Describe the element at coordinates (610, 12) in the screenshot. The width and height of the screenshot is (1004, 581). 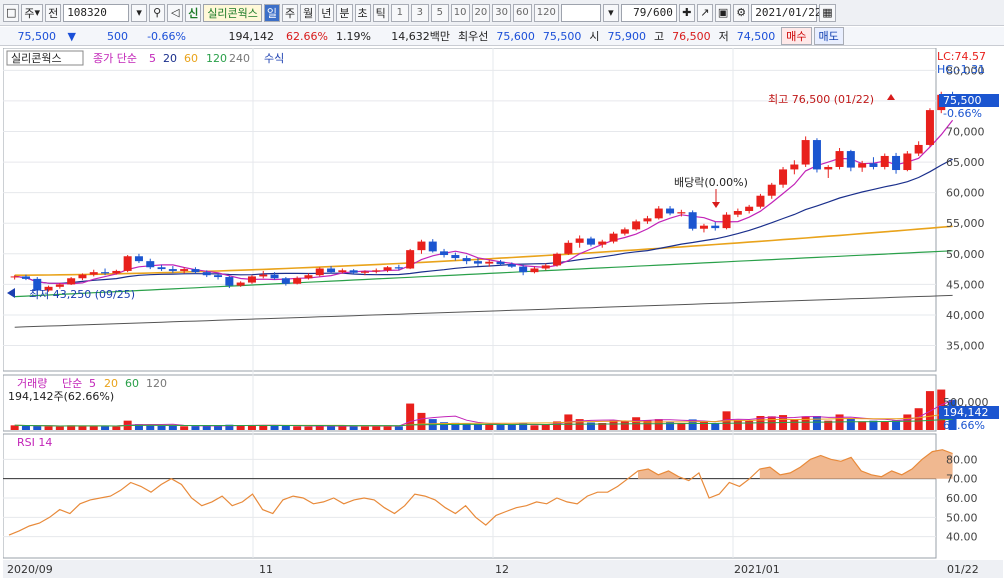
I see `interval-dropdown-button: ▾` at that location.